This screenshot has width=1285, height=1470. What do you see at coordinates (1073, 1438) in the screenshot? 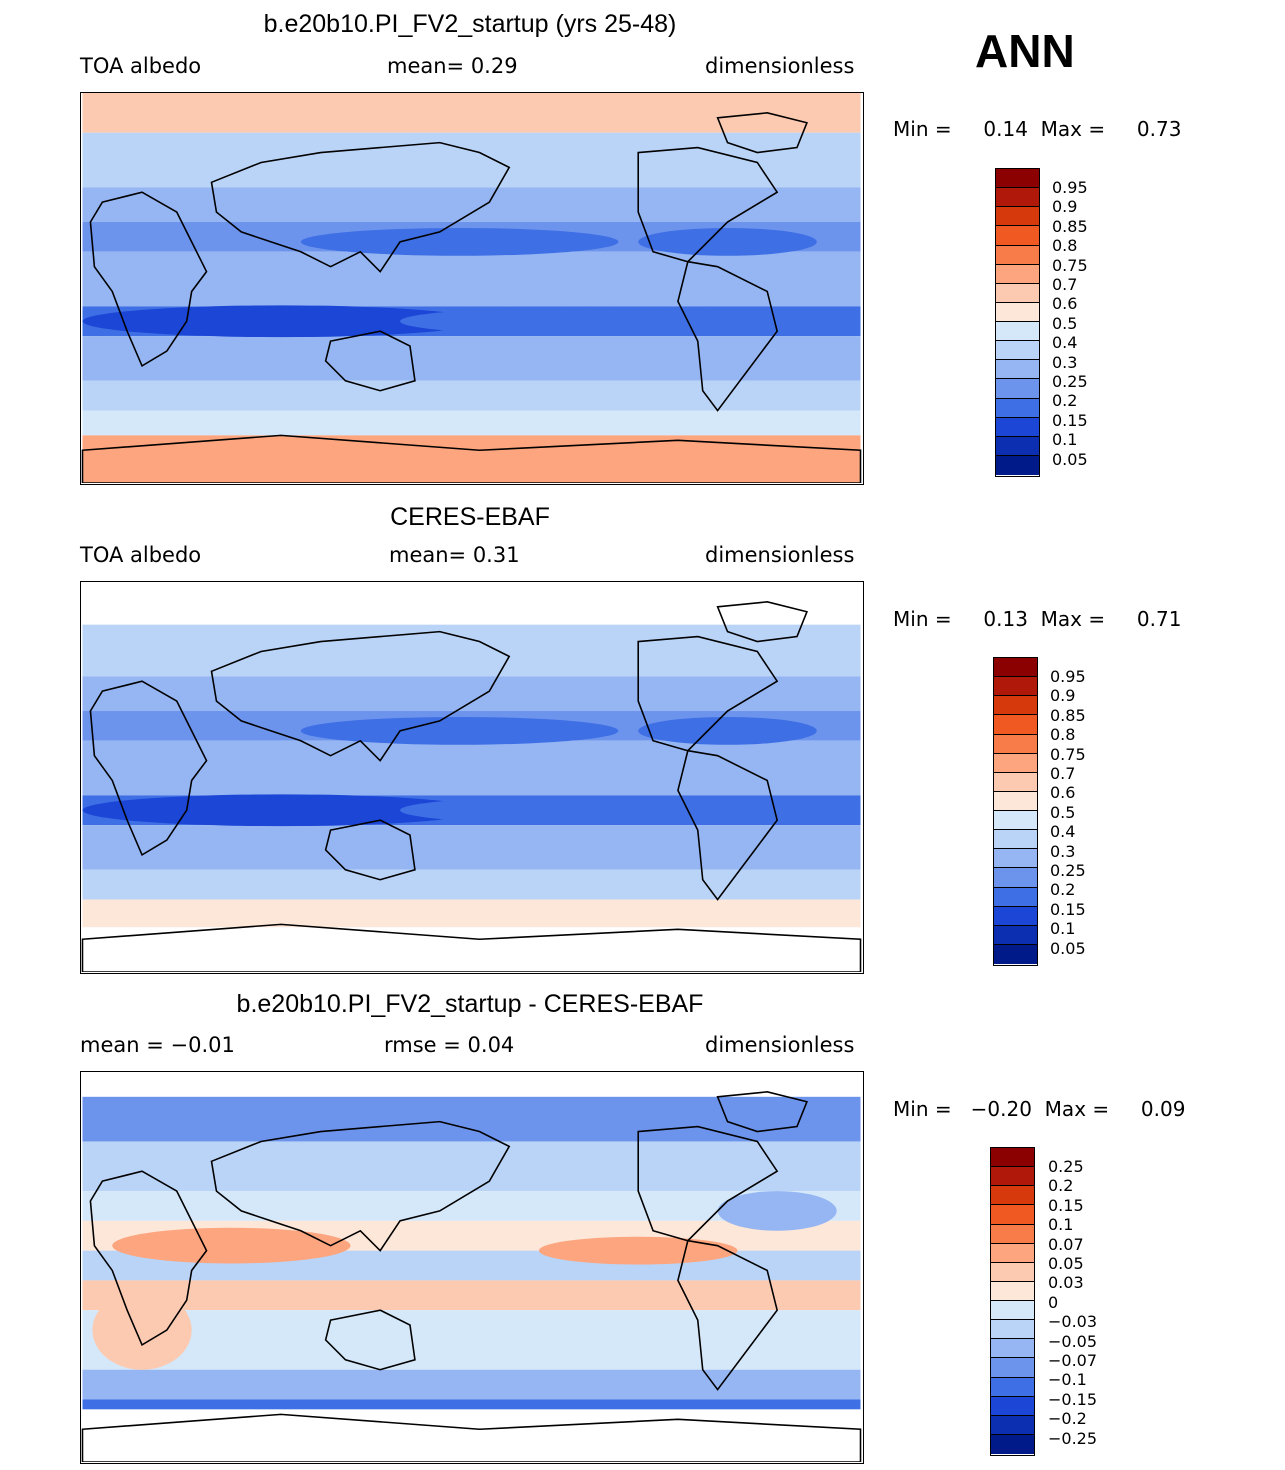
I see `color-bar-label: −0.25` at bounding box center [1073, 1438].